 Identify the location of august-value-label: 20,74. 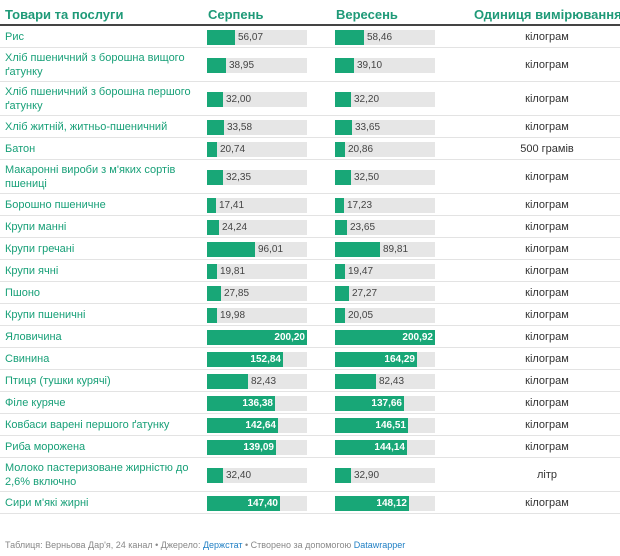
(233, 149).